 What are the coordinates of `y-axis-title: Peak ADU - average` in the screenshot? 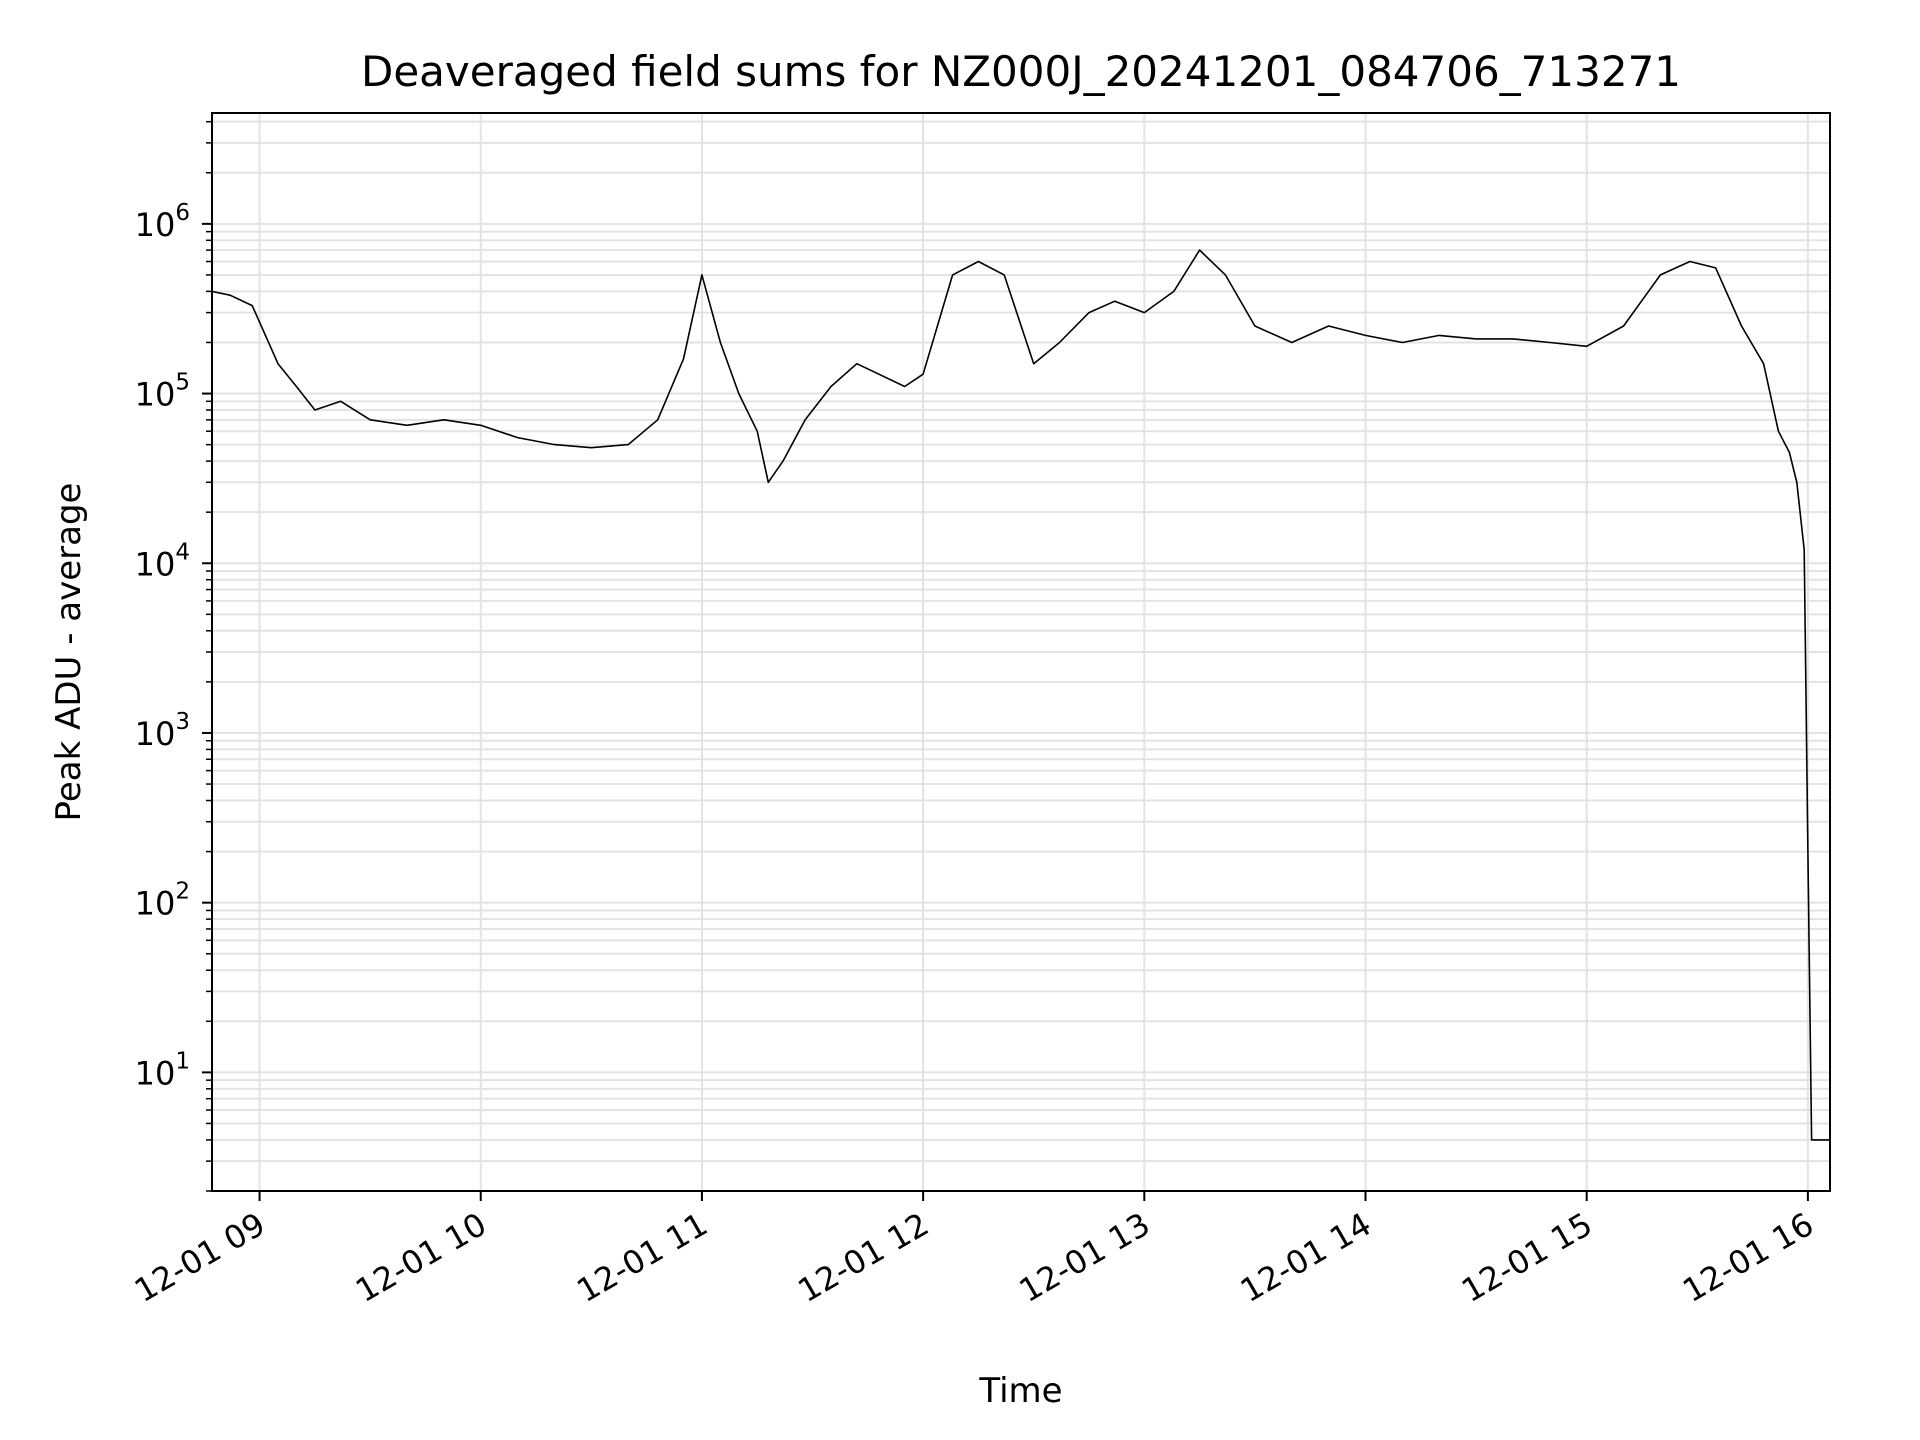 It's located at (69, 652).